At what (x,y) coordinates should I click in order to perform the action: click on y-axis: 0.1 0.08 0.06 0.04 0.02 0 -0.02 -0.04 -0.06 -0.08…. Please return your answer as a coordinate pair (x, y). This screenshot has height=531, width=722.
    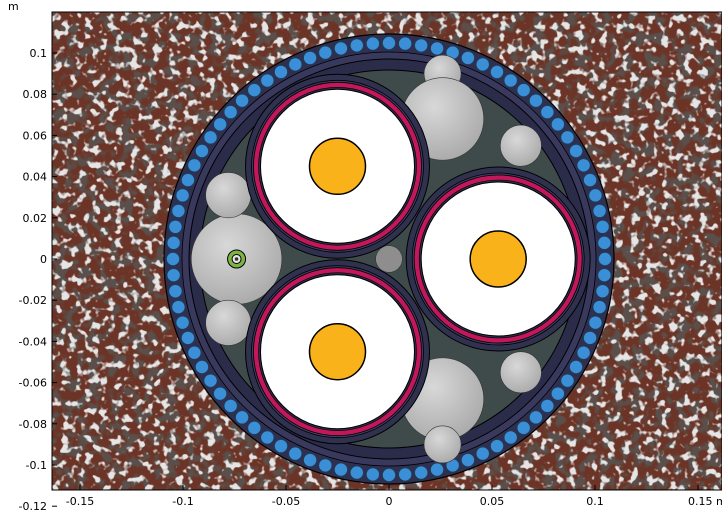
    Looking at the image, I should click on (38, 280).